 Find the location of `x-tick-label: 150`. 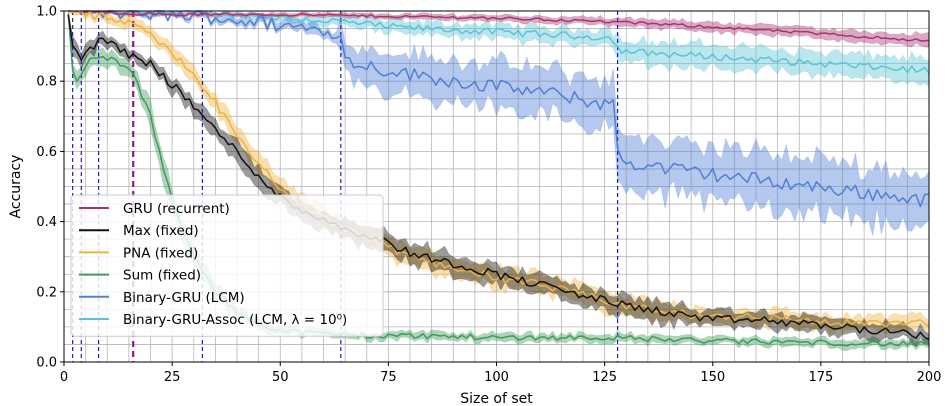

x-tick-label: 150 is located at coordinates (712, 377).